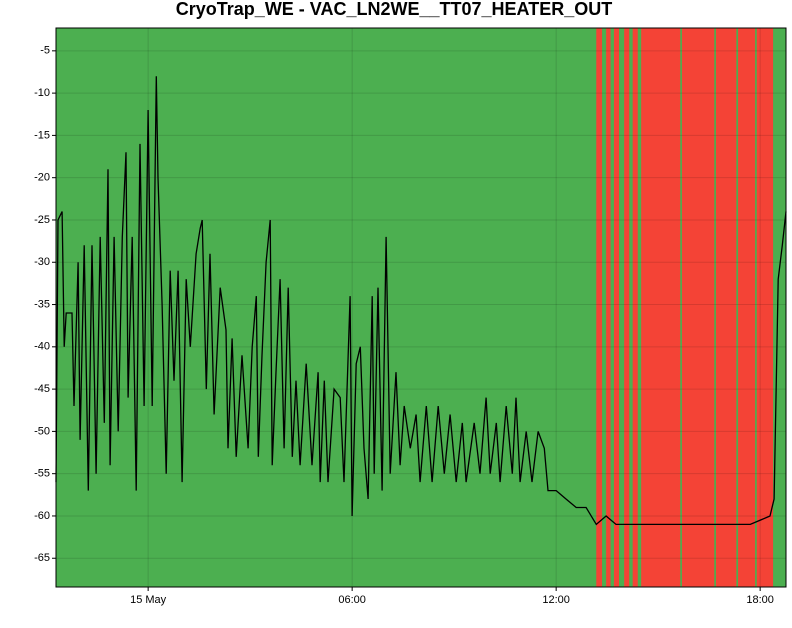 The width and height of the screenshot is (792, 628). What do you see at coordinates (148, 600) in the screenshot?
I see `x-tick-label: 15 May` at bounding box center [148, 600].